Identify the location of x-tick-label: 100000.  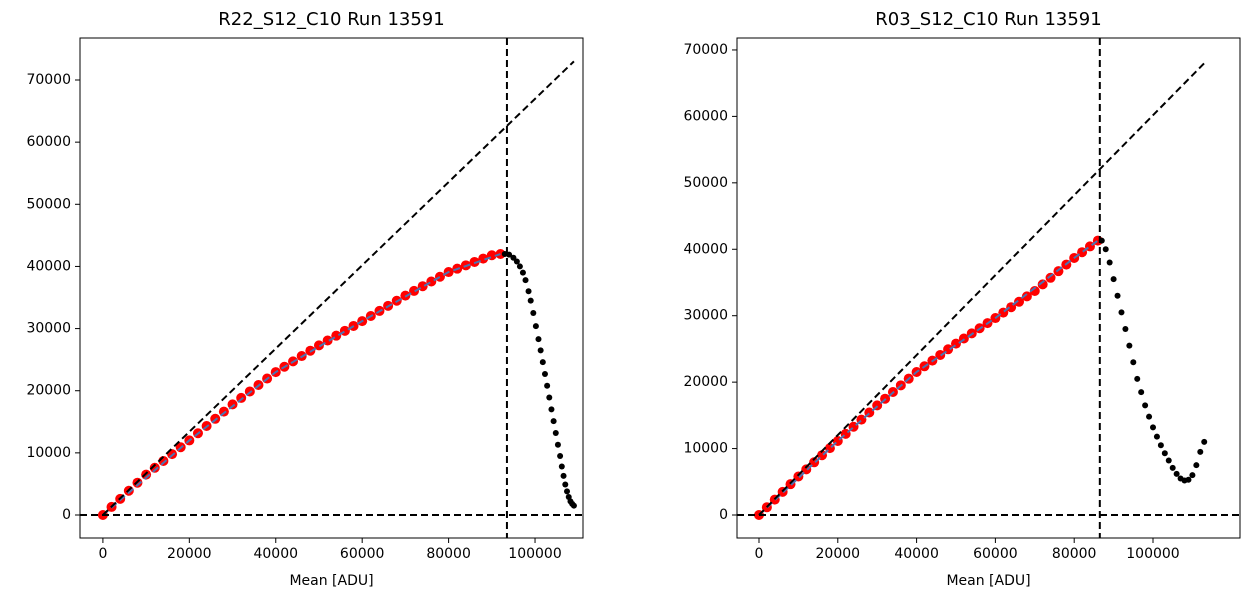
(534, 554).